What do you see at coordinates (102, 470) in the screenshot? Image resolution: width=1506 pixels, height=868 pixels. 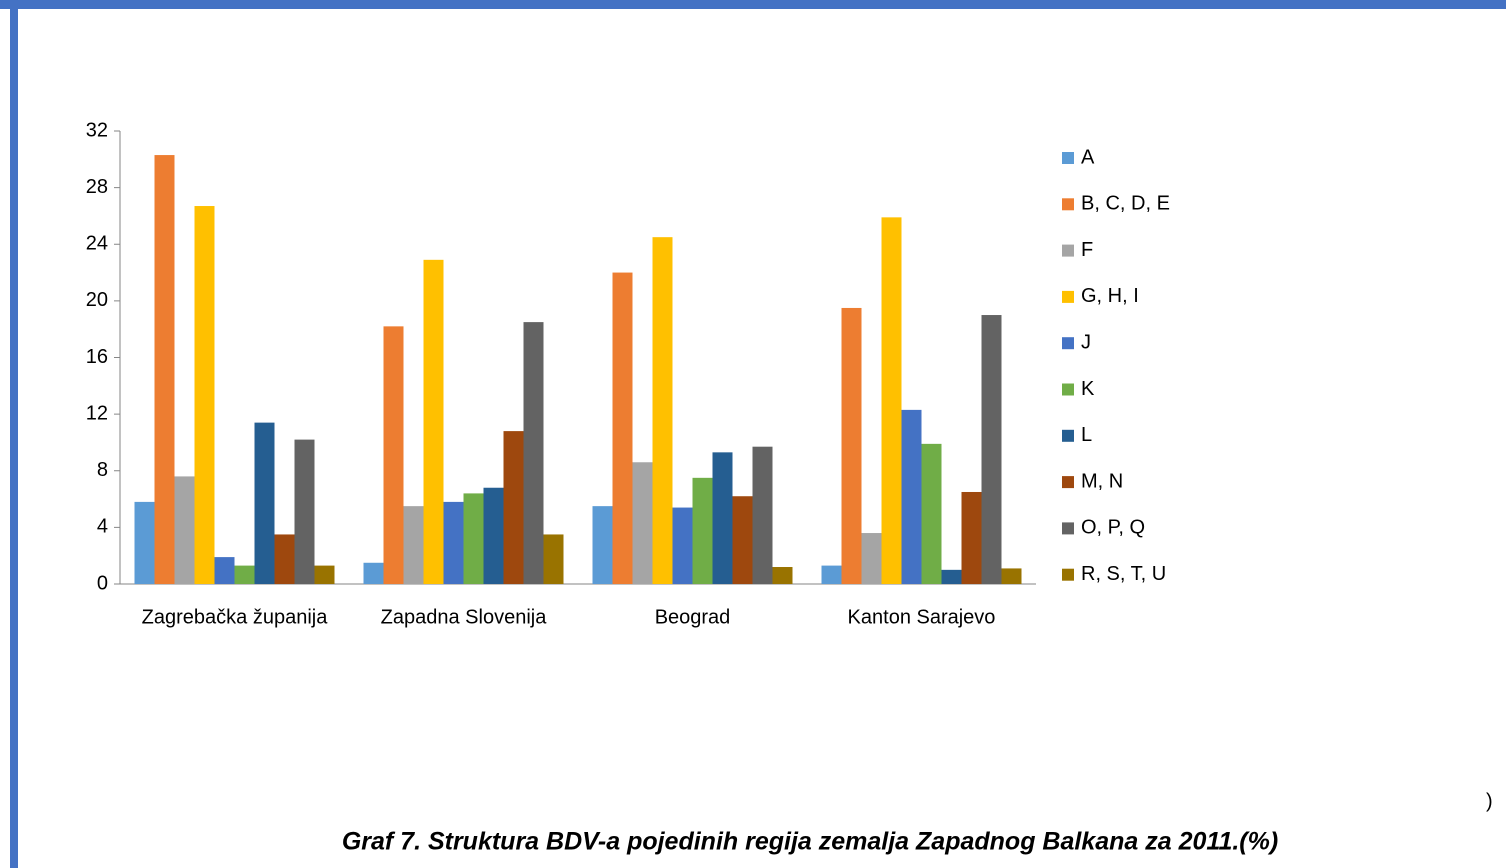 I see `y-tick-label: 8` at bounding box center [102, 470].